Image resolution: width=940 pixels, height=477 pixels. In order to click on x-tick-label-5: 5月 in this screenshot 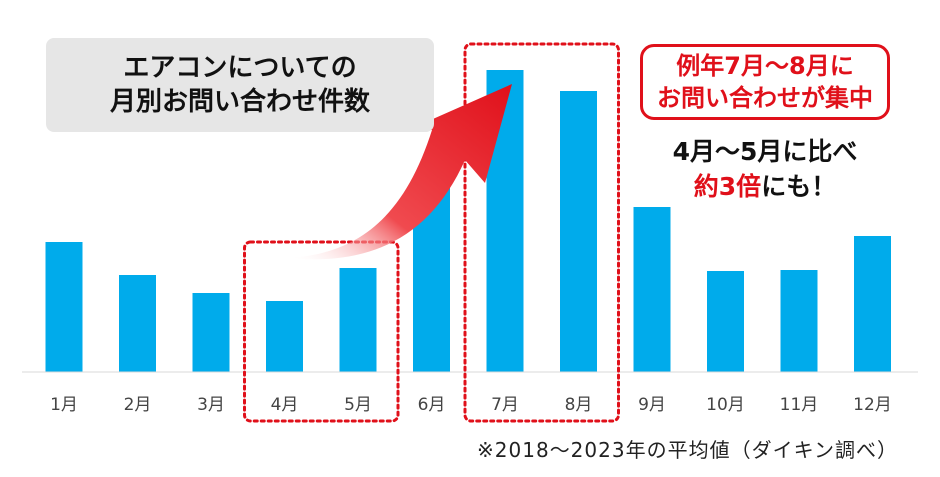, I will do `click(358, 405)`.